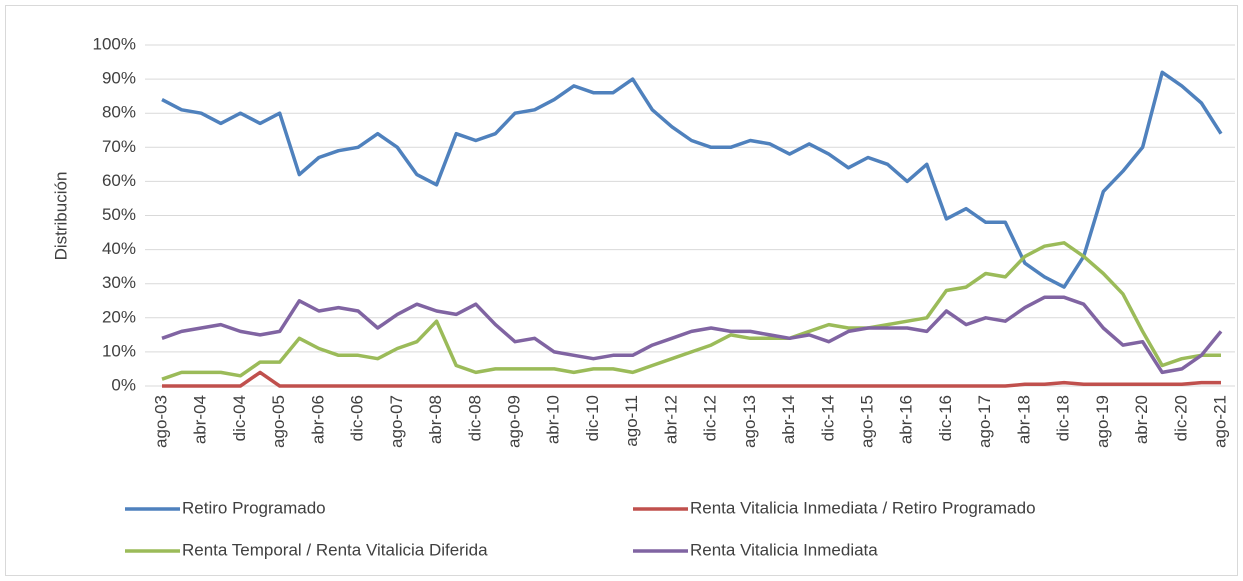 The height and width of the screenshot is (581, 1243). Describe the element at coordinates (278, 421) in the screenshot. I see `x-tick-label: ago-05` at that location.